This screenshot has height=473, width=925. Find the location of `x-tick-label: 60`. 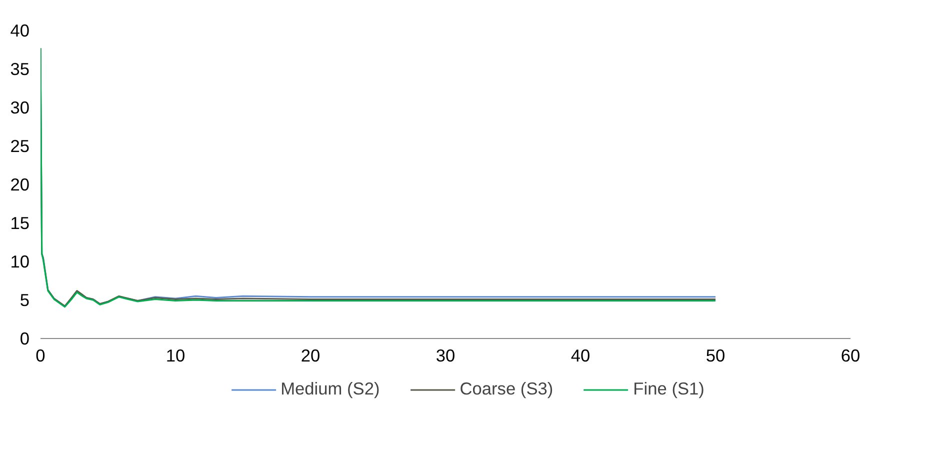

x-tick-label: 60 is located at coordinates (850, 356).